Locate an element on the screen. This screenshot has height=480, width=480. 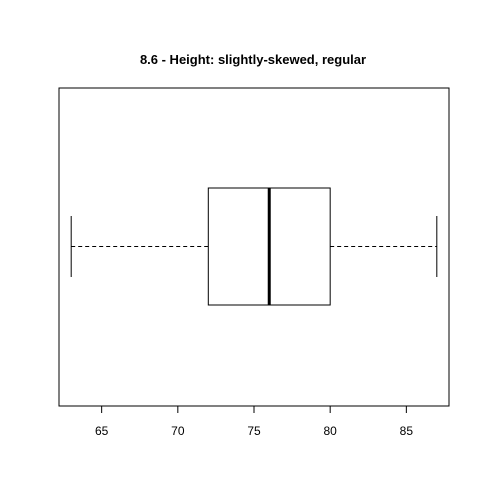
x-tick-label: 75 is located at coordinates (254, 431).